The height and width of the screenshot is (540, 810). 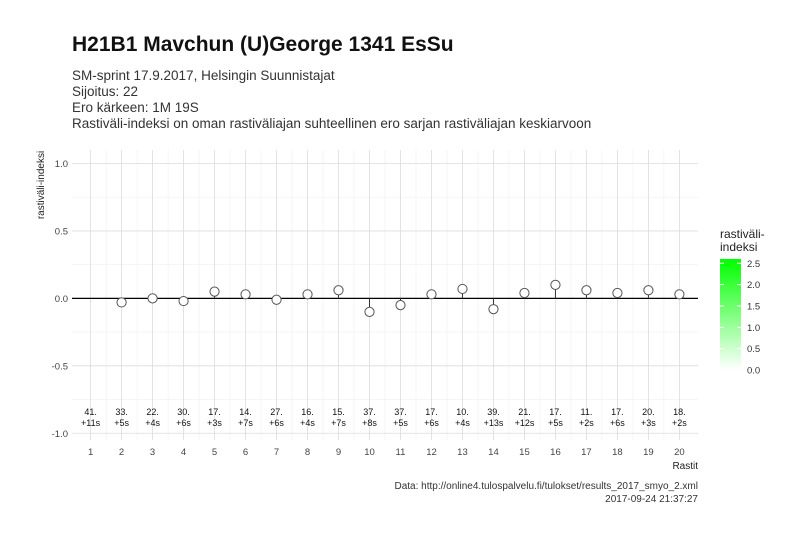 I want to click on x-tick-label: 15, so click(x=524, y=452).